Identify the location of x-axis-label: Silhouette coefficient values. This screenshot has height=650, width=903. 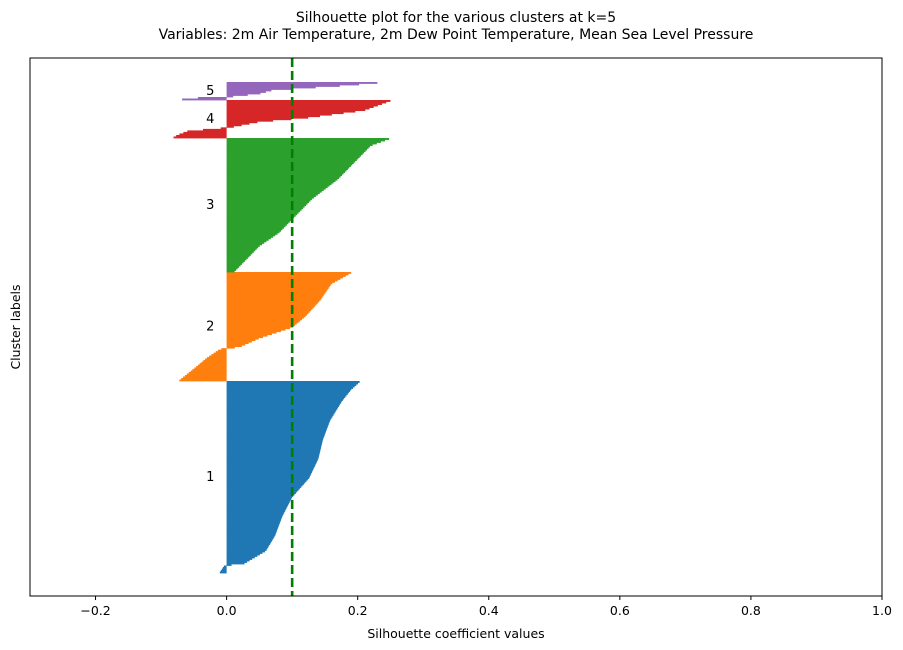
(455, 633).